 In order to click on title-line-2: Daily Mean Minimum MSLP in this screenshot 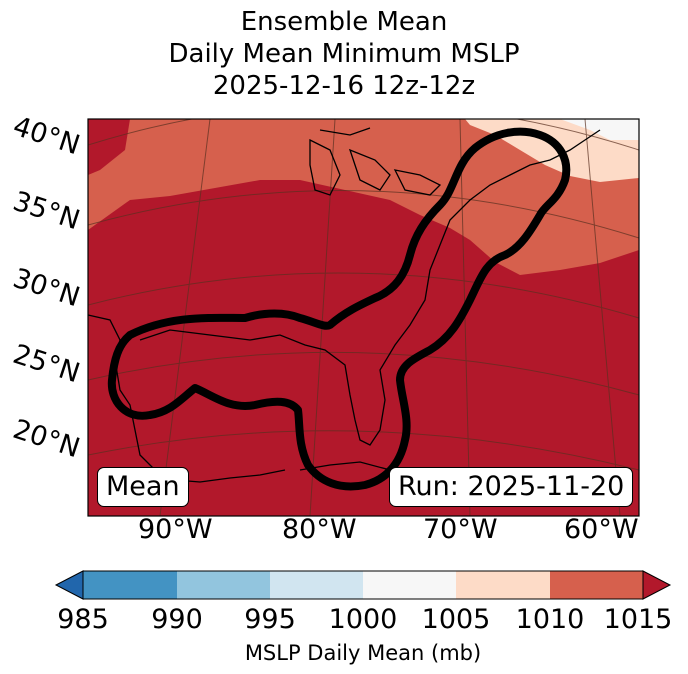, I will do `click(344, 54)`.